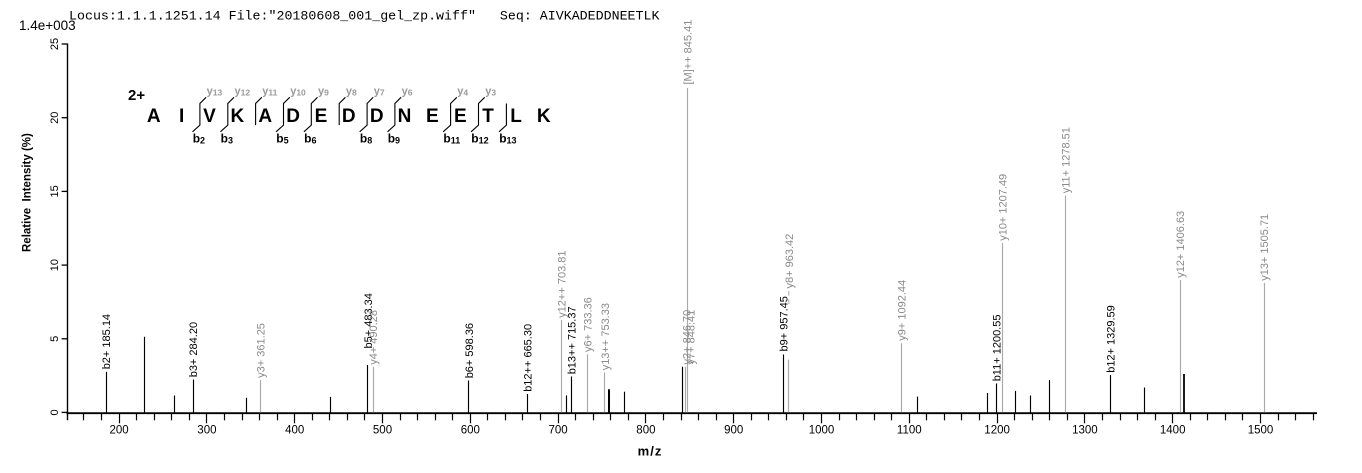 The width and height of the screenshot is (1362, 473). What do you see at coordinates (573, 340) in the screenshot?
I see `svg-text: b13++ 715.37` at bounding box center [573, 340].